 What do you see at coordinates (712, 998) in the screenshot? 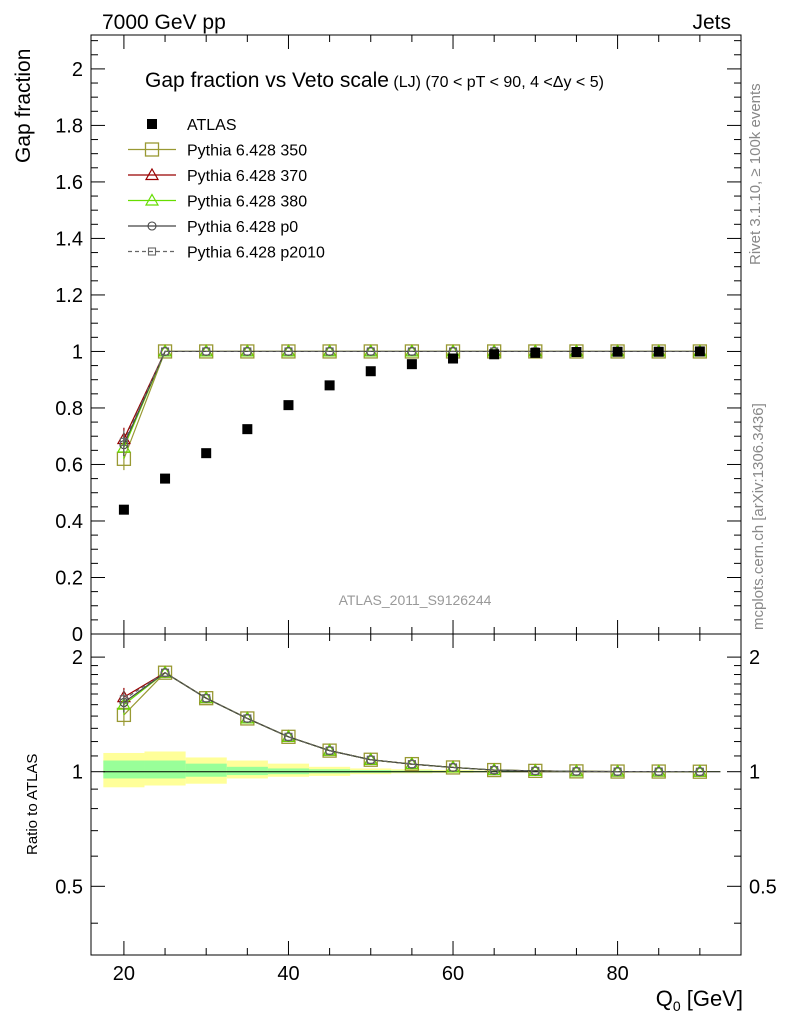
I see `xlabel-unit: [GeV]` at bounding box center [712, 998].